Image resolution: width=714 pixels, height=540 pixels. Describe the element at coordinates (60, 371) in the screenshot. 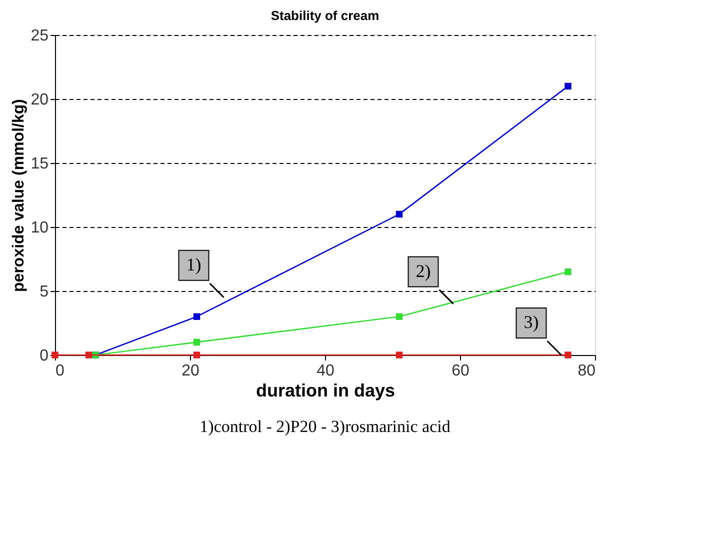

I see `x-tick-label: 0` at that location.